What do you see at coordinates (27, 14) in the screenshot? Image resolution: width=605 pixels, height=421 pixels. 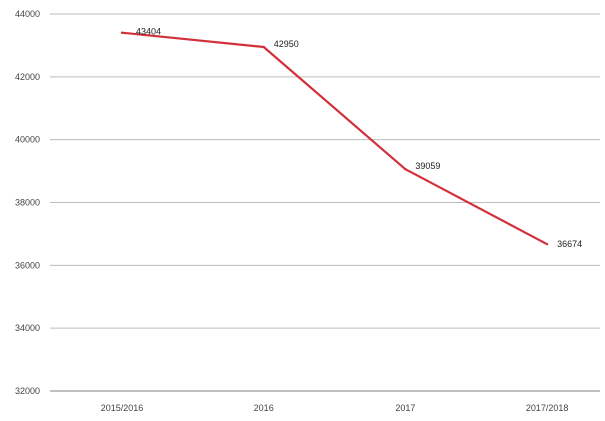 I see `y-tick-label: 44000` at bounding box center [27, 14].